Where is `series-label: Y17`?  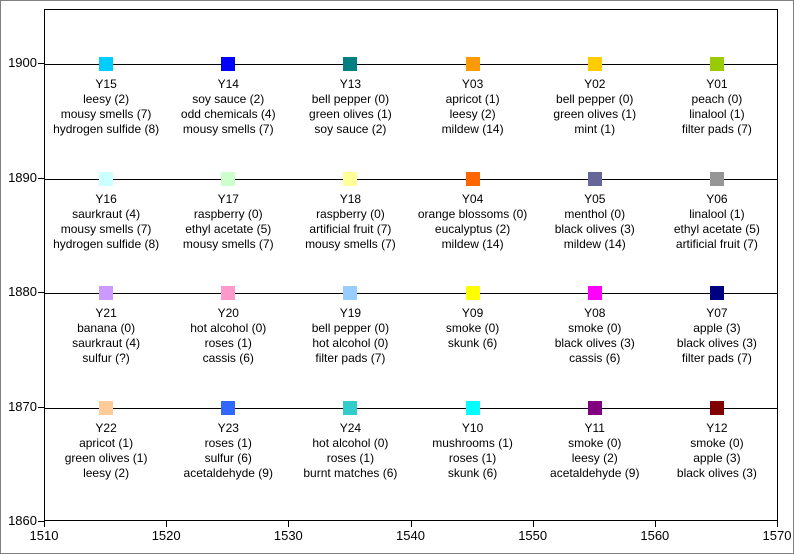 series-label: Y17 is located at coordinates (228, 198).